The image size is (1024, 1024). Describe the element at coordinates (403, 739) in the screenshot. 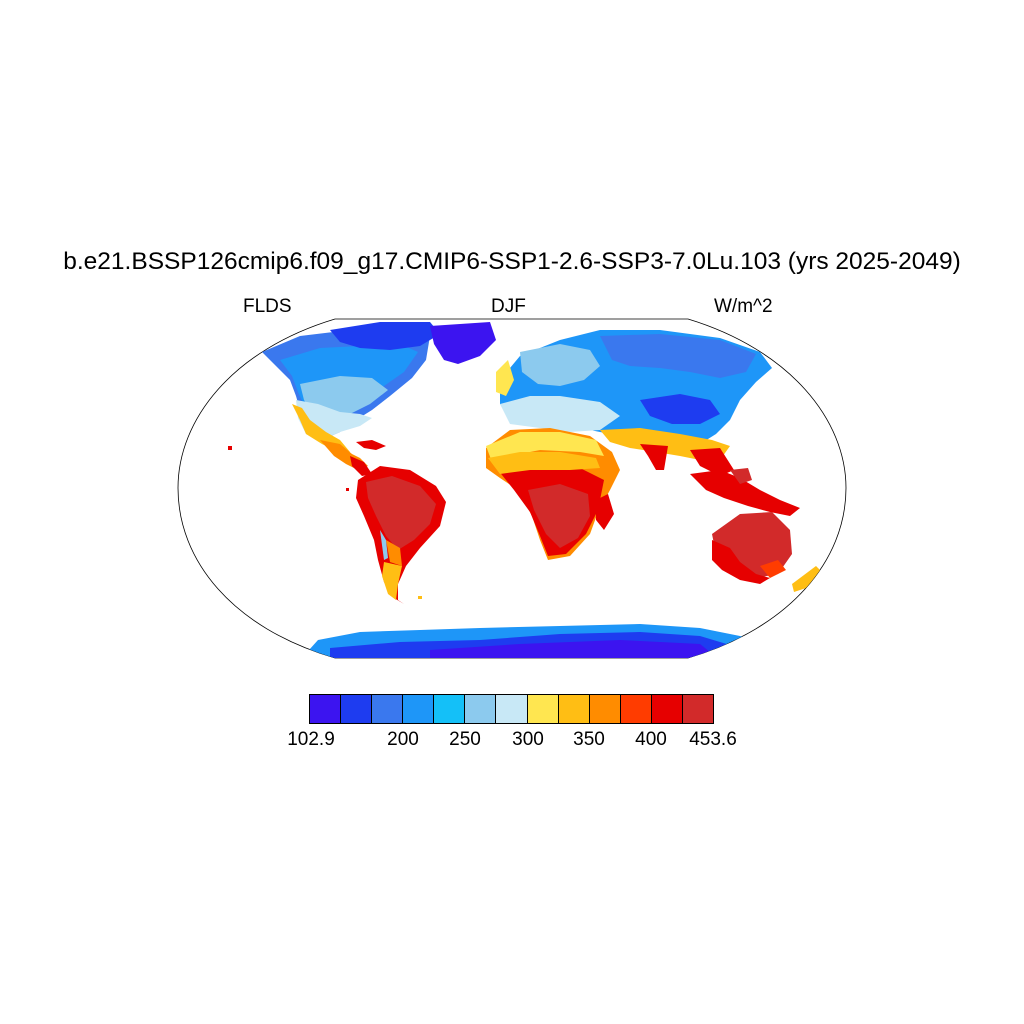

I see `colorbar-tick-label: 200` at that location.